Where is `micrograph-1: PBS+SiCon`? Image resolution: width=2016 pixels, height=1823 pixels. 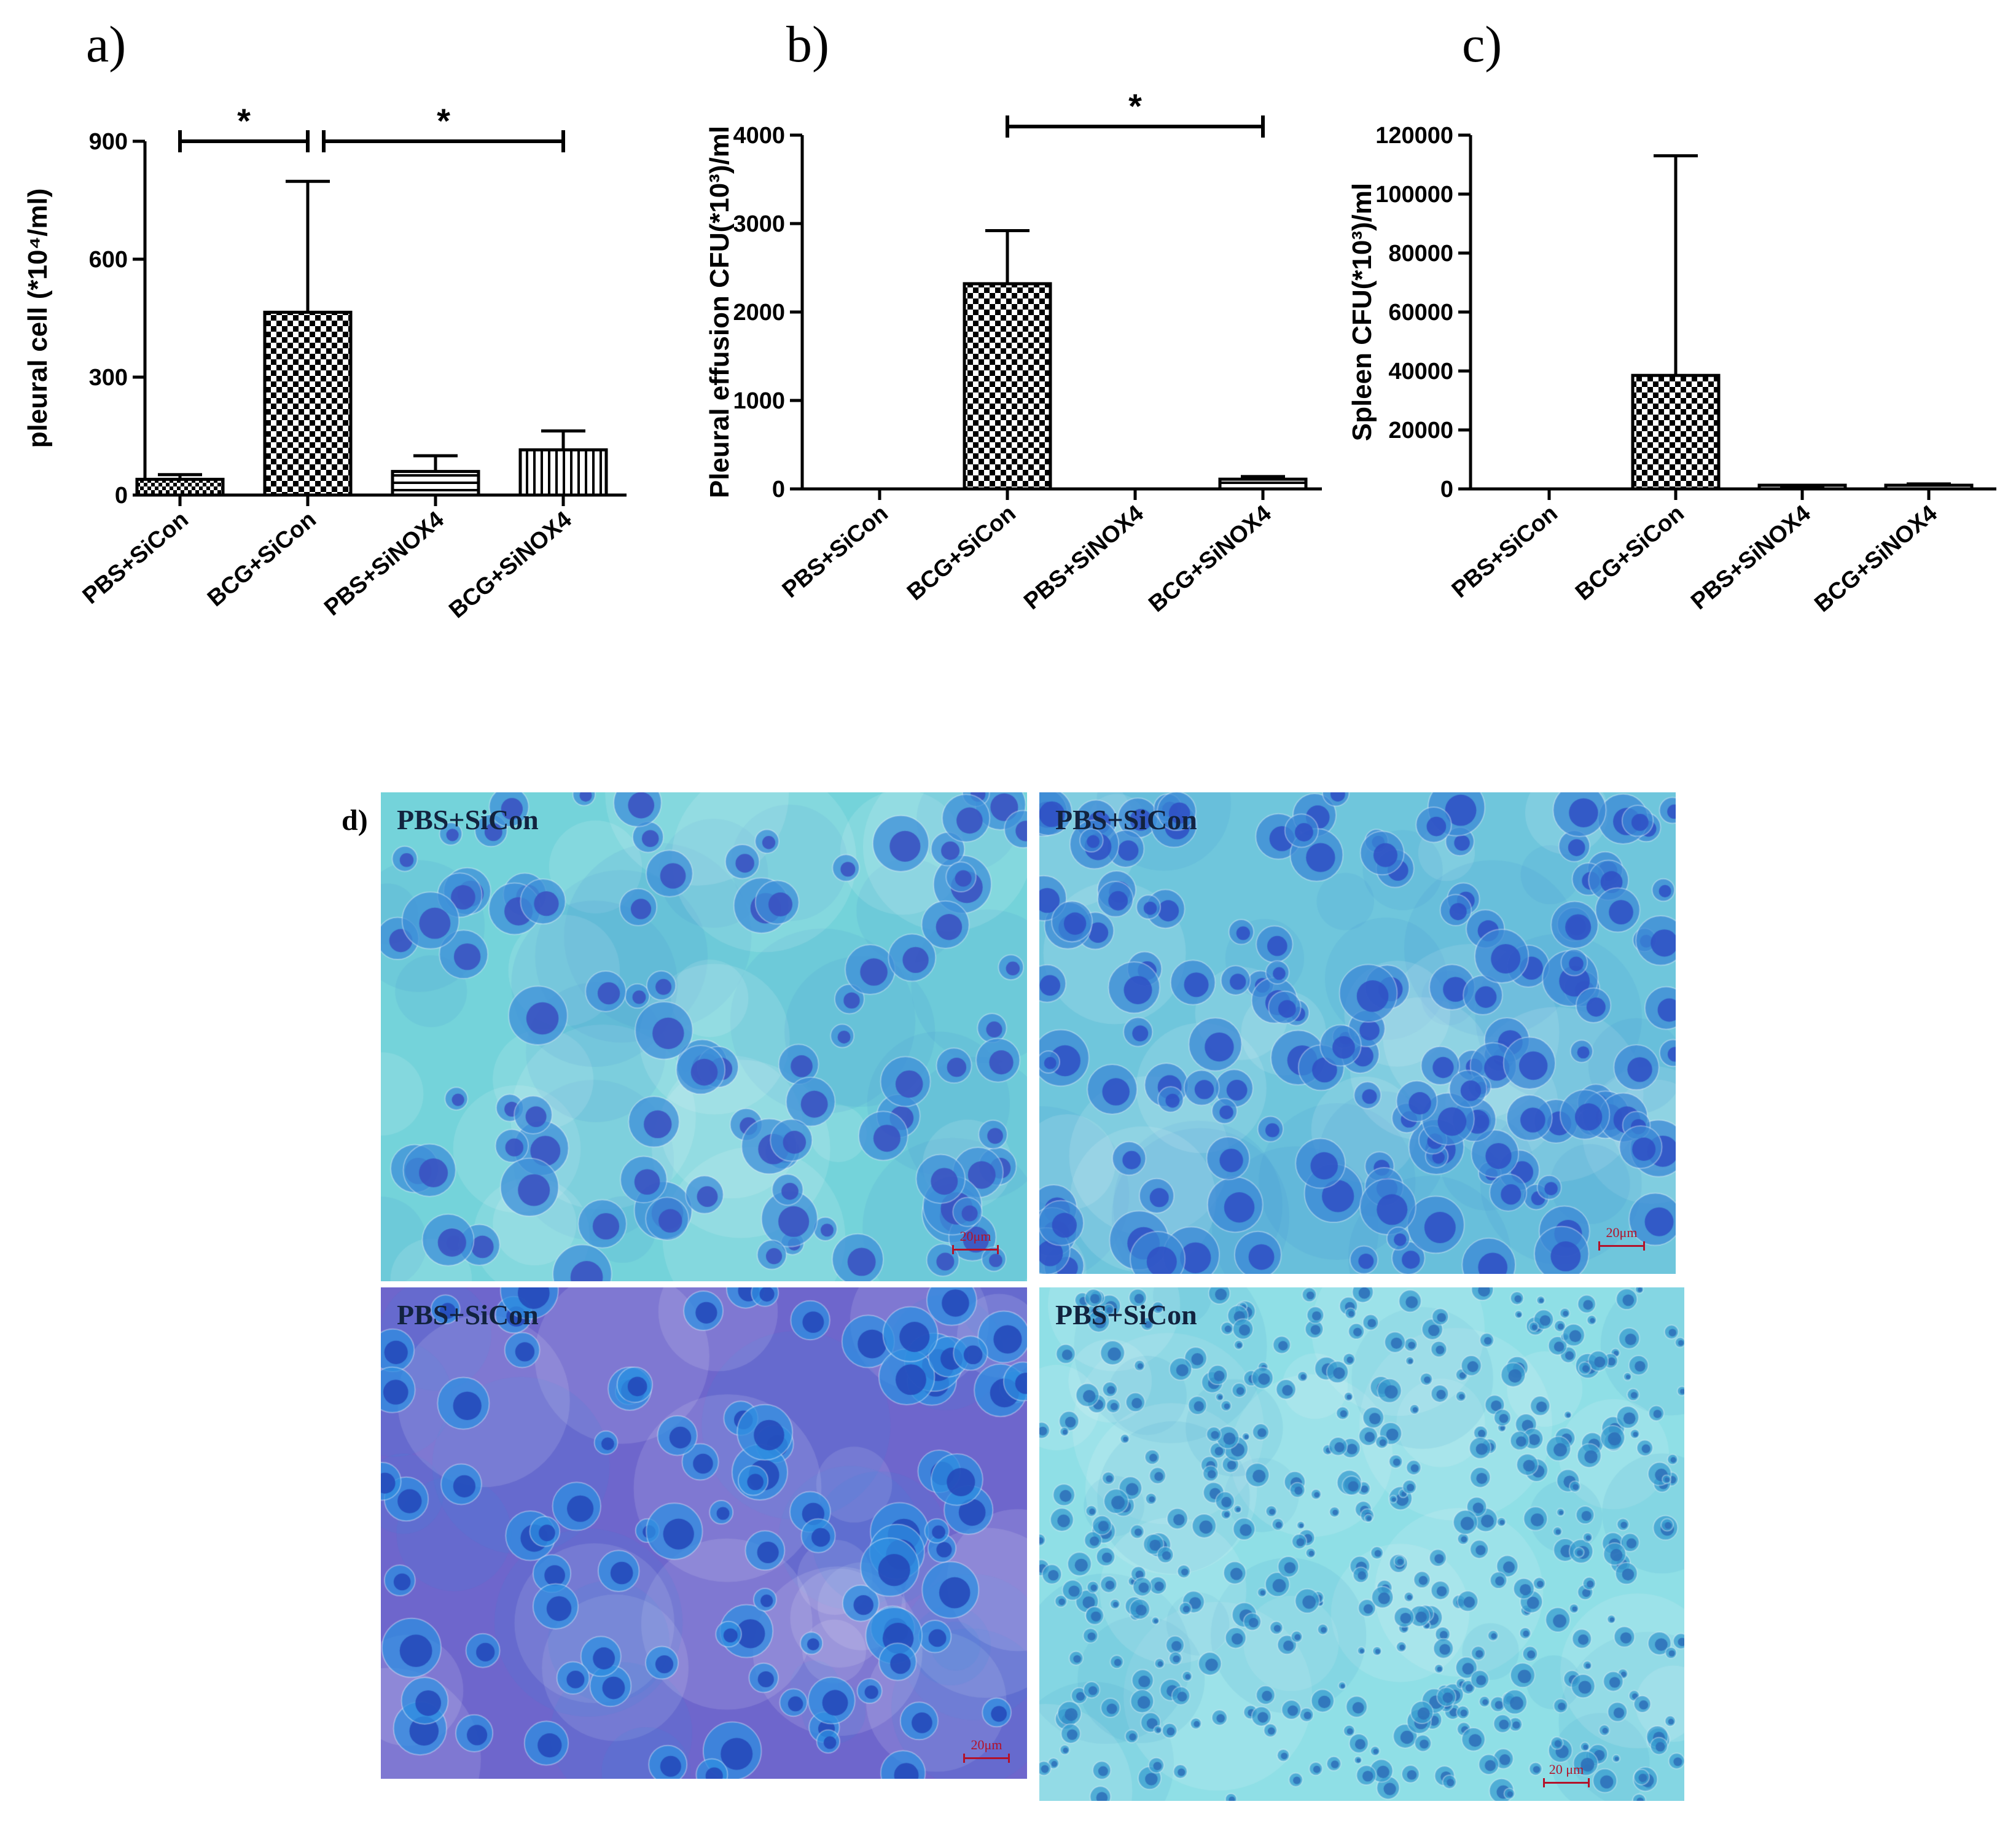
micrograph-1: PBS+SiCon is located at coordinates (704, 1037).